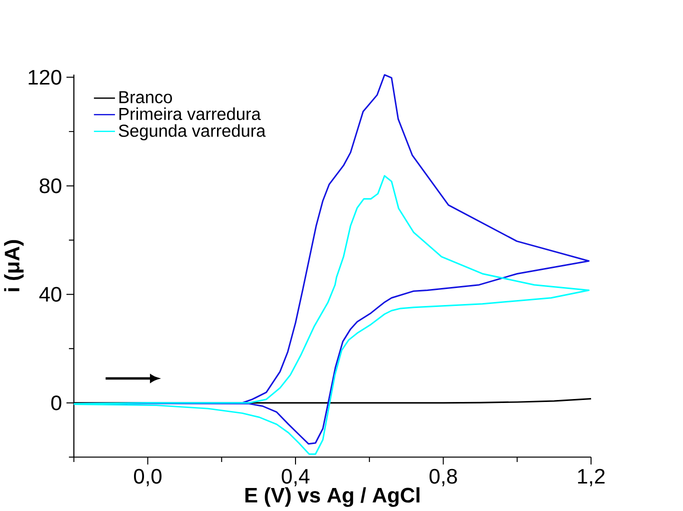 This screenshot has height=511, width=683. Describe the element at coordinates (50, 294) in the screenshot. I see `y-tick-label: 40` at that location.